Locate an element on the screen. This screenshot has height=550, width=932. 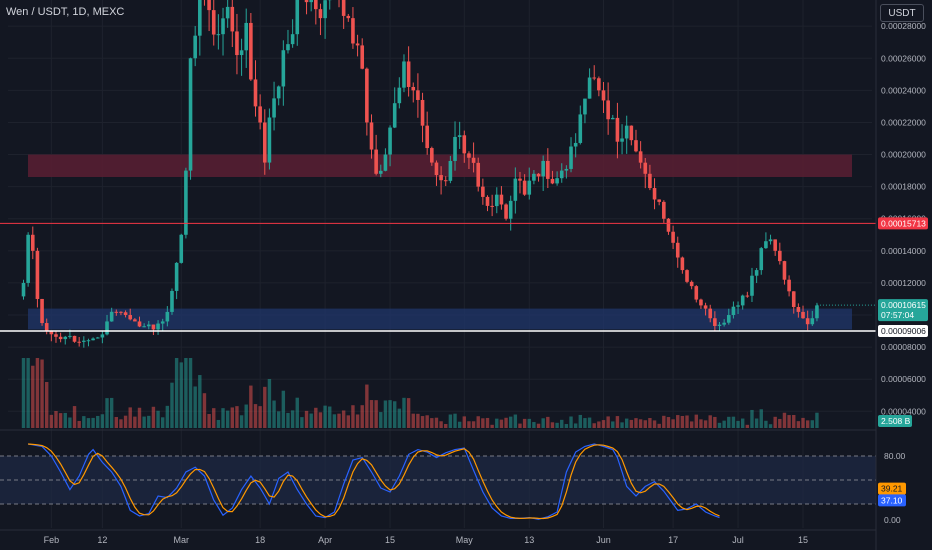
time-tick-label: 15 is located at coordinates (390, 540).